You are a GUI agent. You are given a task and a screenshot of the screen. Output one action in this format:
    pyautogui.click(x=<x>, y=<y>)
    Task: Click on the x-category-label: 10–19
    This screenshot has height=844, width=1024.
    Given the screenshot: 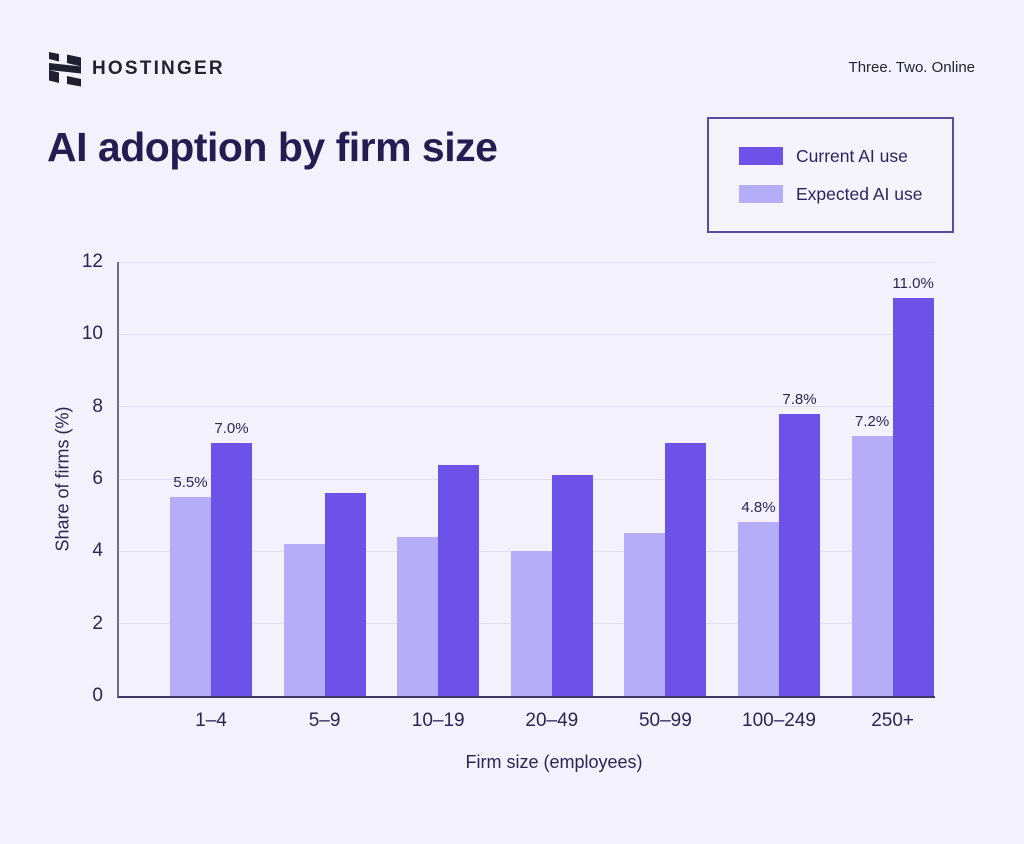 What is the action you would take?
    pyautogui.click(x=438, y=720)
    